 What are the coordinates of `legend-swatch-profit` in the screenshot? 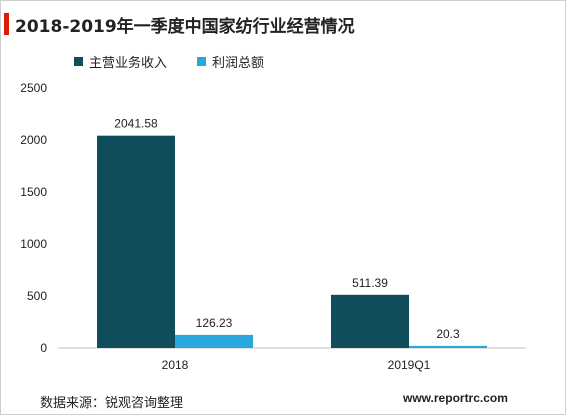 It's located at (202, 61).